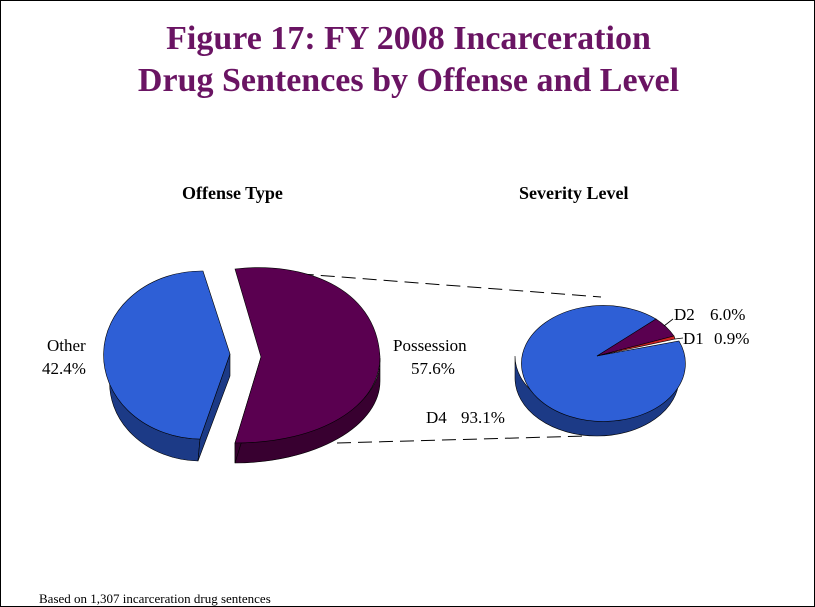 The image size is (815, 607). I want to click on severity-pie: D2 6.0% D1 0.9% D4 93.1%, so click(587, 371).